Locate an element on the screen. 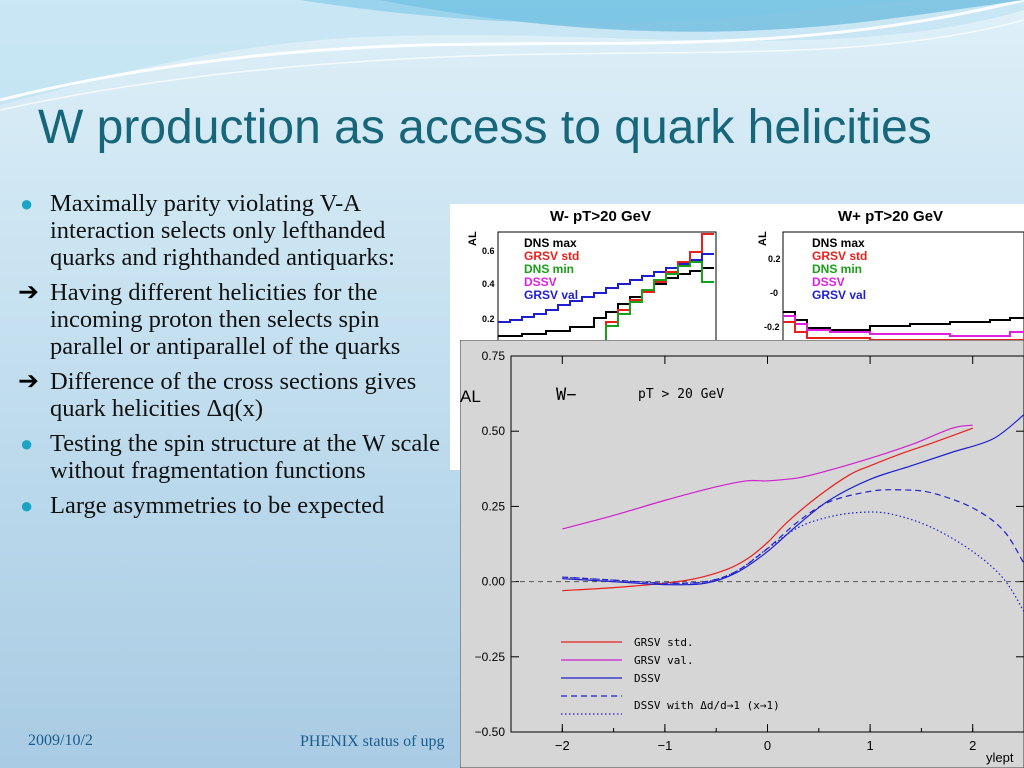 Image resolution: width=1024 pixels, height=768 pixels. y-tick-label: -0.2 is located at coordinates (772, 327).